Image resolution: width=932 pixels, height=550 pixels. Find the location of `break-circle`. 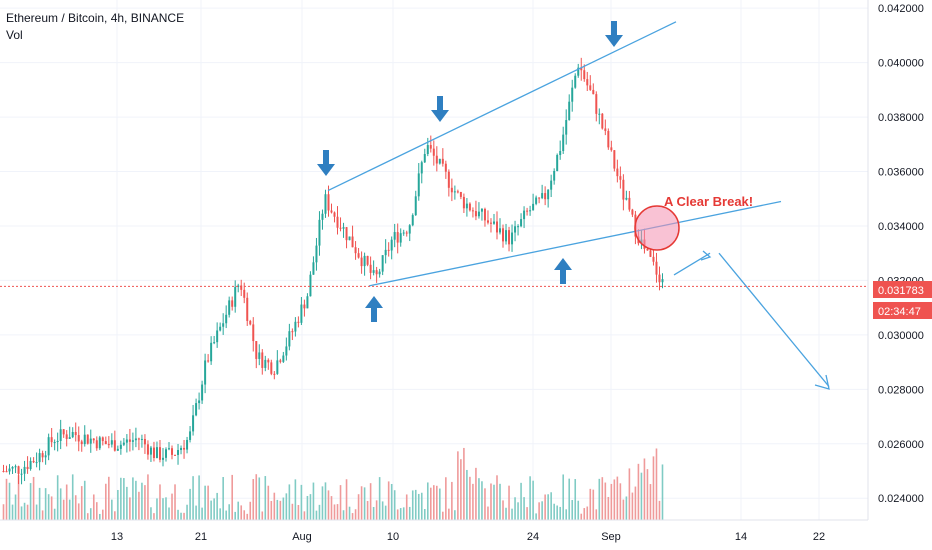

break-circle is located at coordinates (657, 228).